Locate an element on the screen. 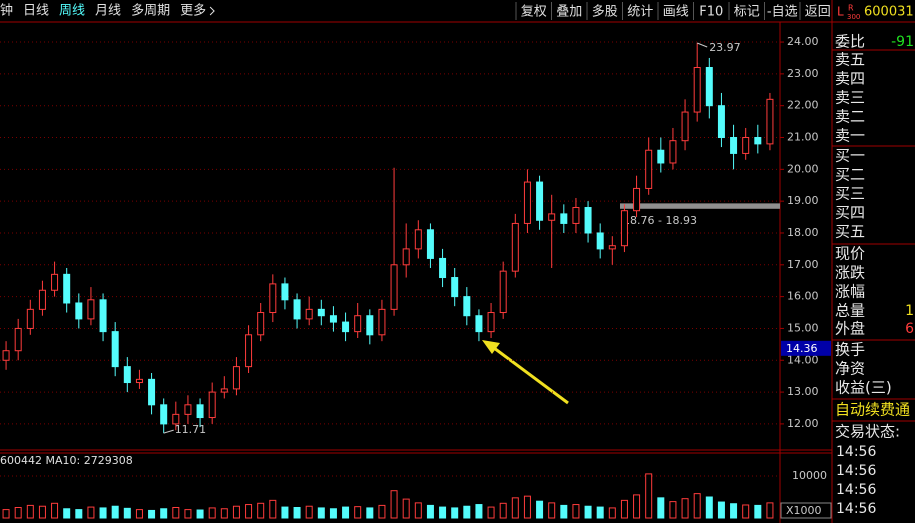 This screenshot has height=523, width=915. tool-button: 标记 is located at coordinates (747, 12).